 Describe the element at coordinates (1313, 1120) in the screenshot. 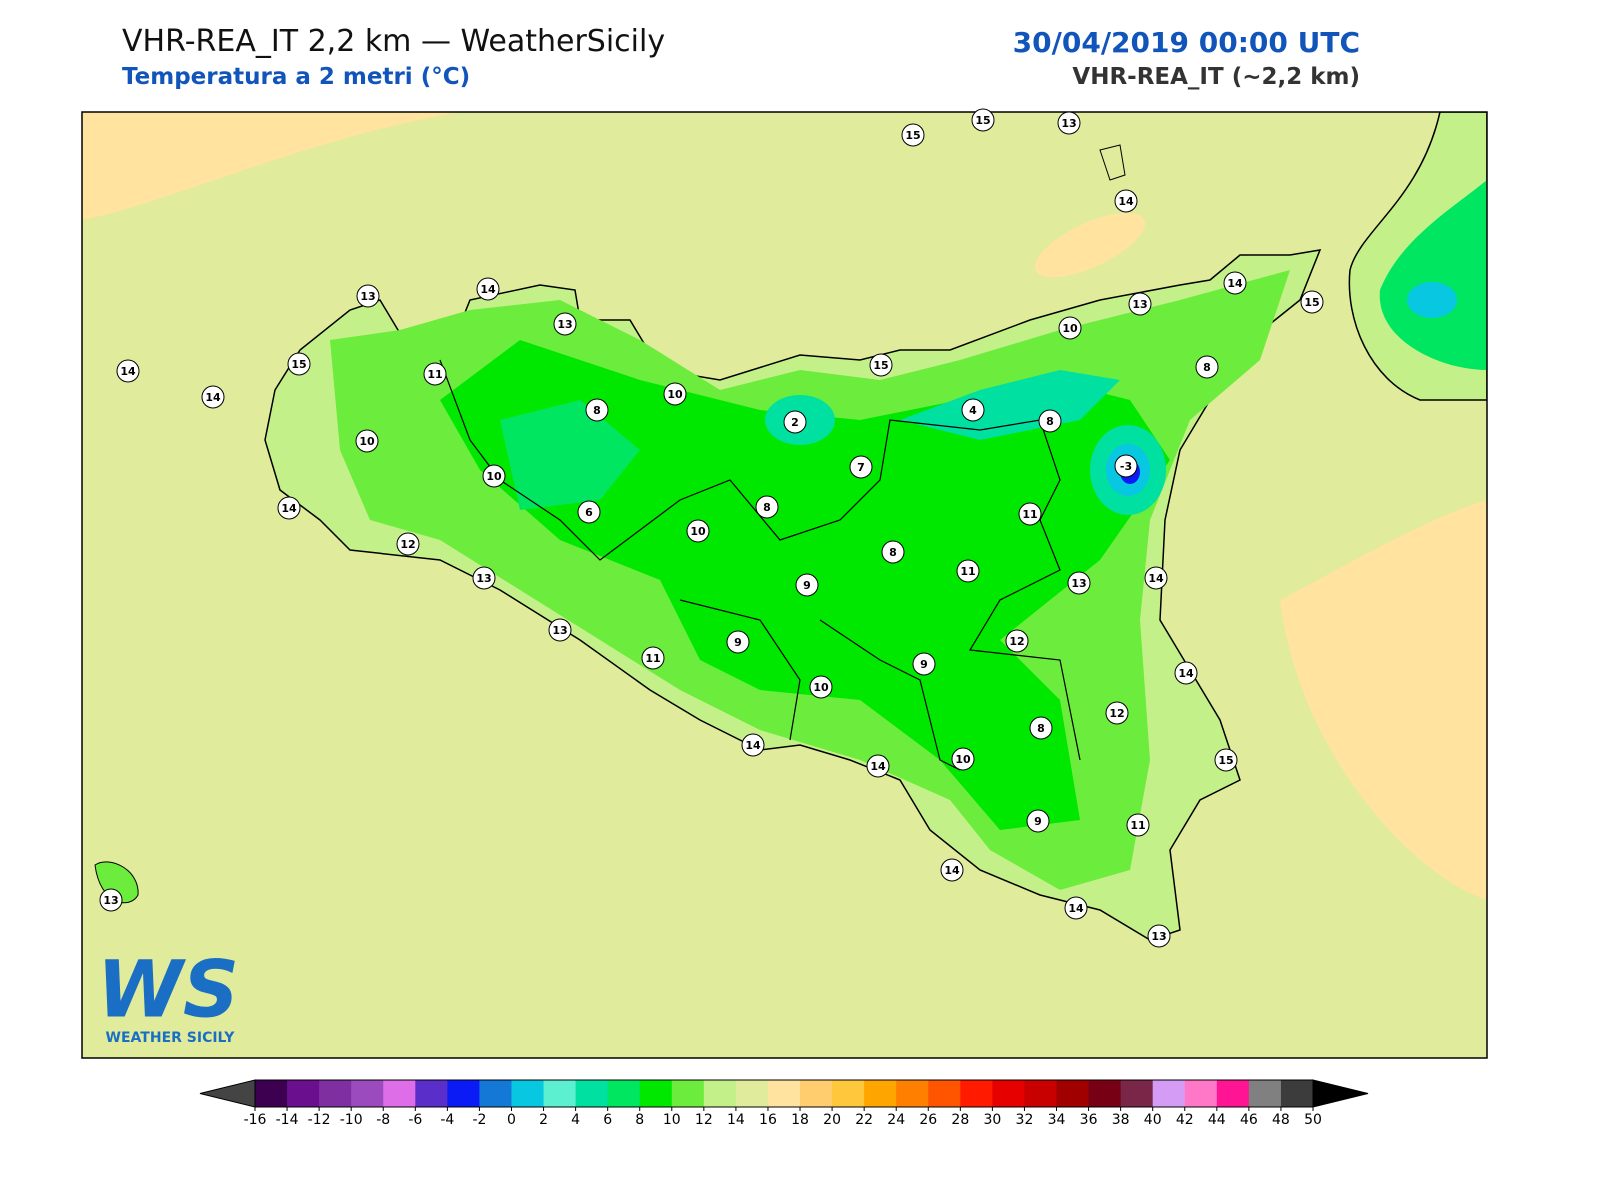

I see `colorbar-tick-label: 50` at that location.